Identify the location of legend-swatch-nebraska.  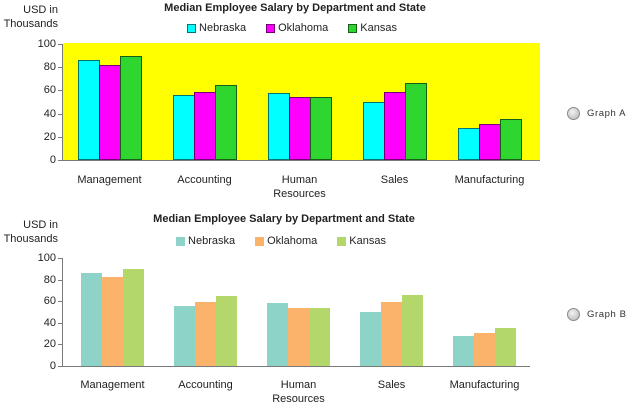
(192, 28).